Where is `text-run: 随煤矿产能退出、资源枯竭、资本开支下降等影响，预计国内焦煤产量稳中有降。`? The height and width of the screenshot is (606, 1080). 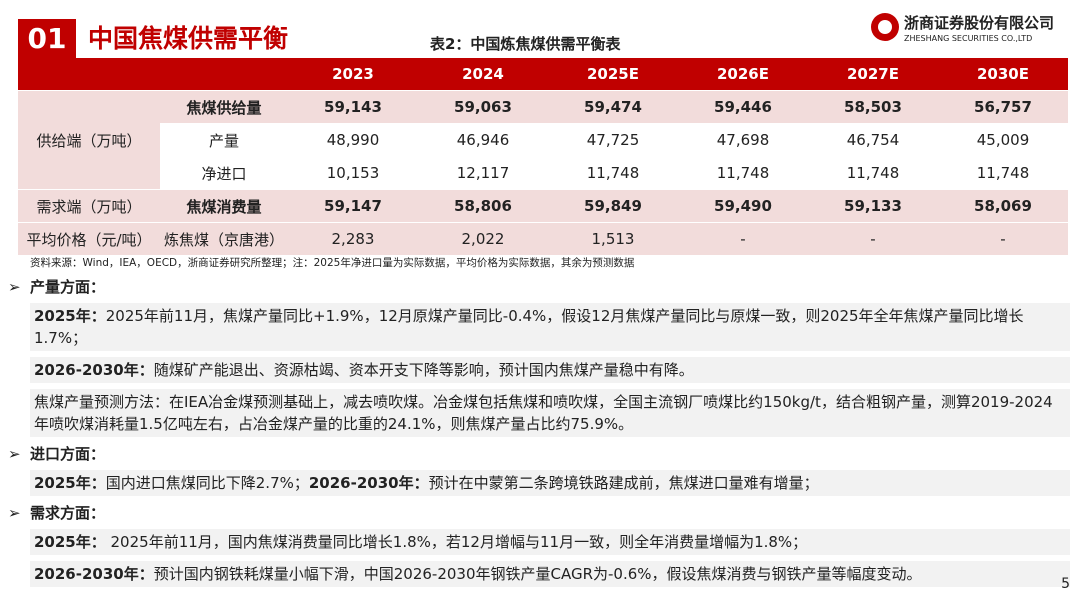 text-run: 随煤矿产能退出、资源枯竭、资本开支下降等影响，预计国内焦煤产量稳中有降。 is located at coordinates (423, 370).